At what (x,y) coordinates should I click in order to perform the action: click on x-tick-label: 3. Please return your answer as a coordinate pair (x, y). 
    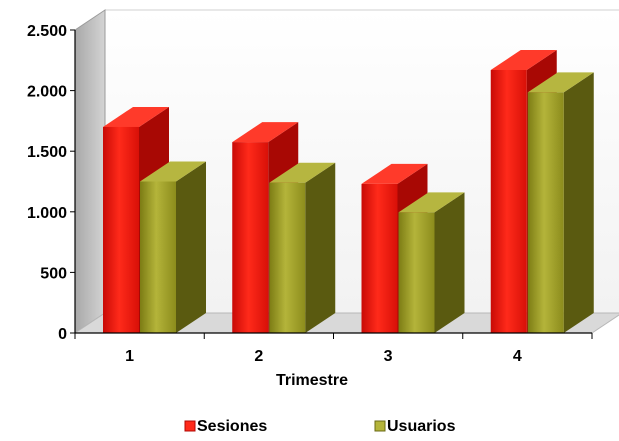
    Looking at the image, I should click on (388, 356).